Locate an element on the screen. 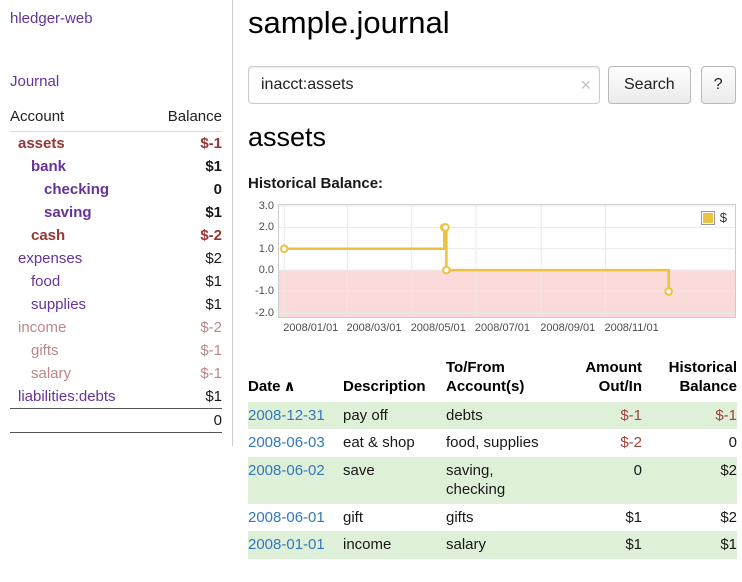 The image size is (742, 582). account-row: saving $1 is located at coordinates (116, 212).